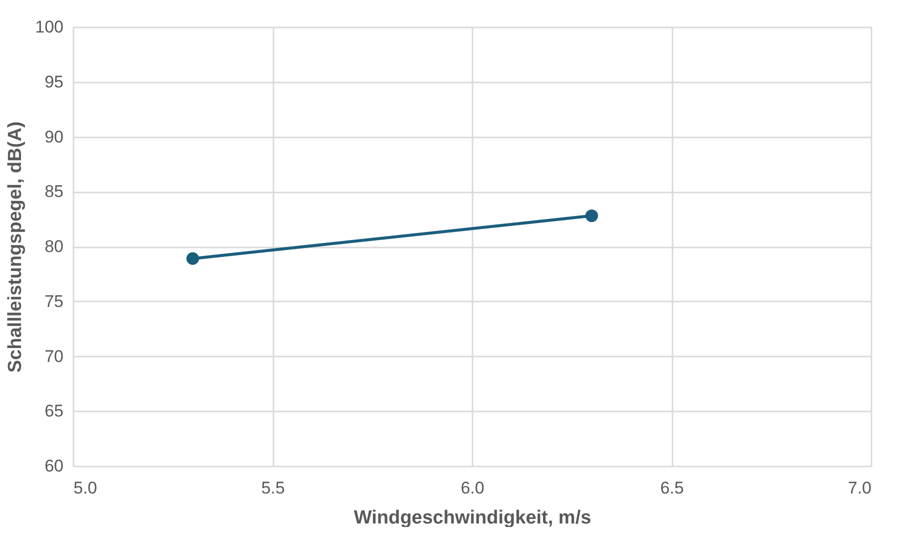 This screenshot has width=920, height=544. I want to click on x-tick-label: 5.5, so click(273, 488).